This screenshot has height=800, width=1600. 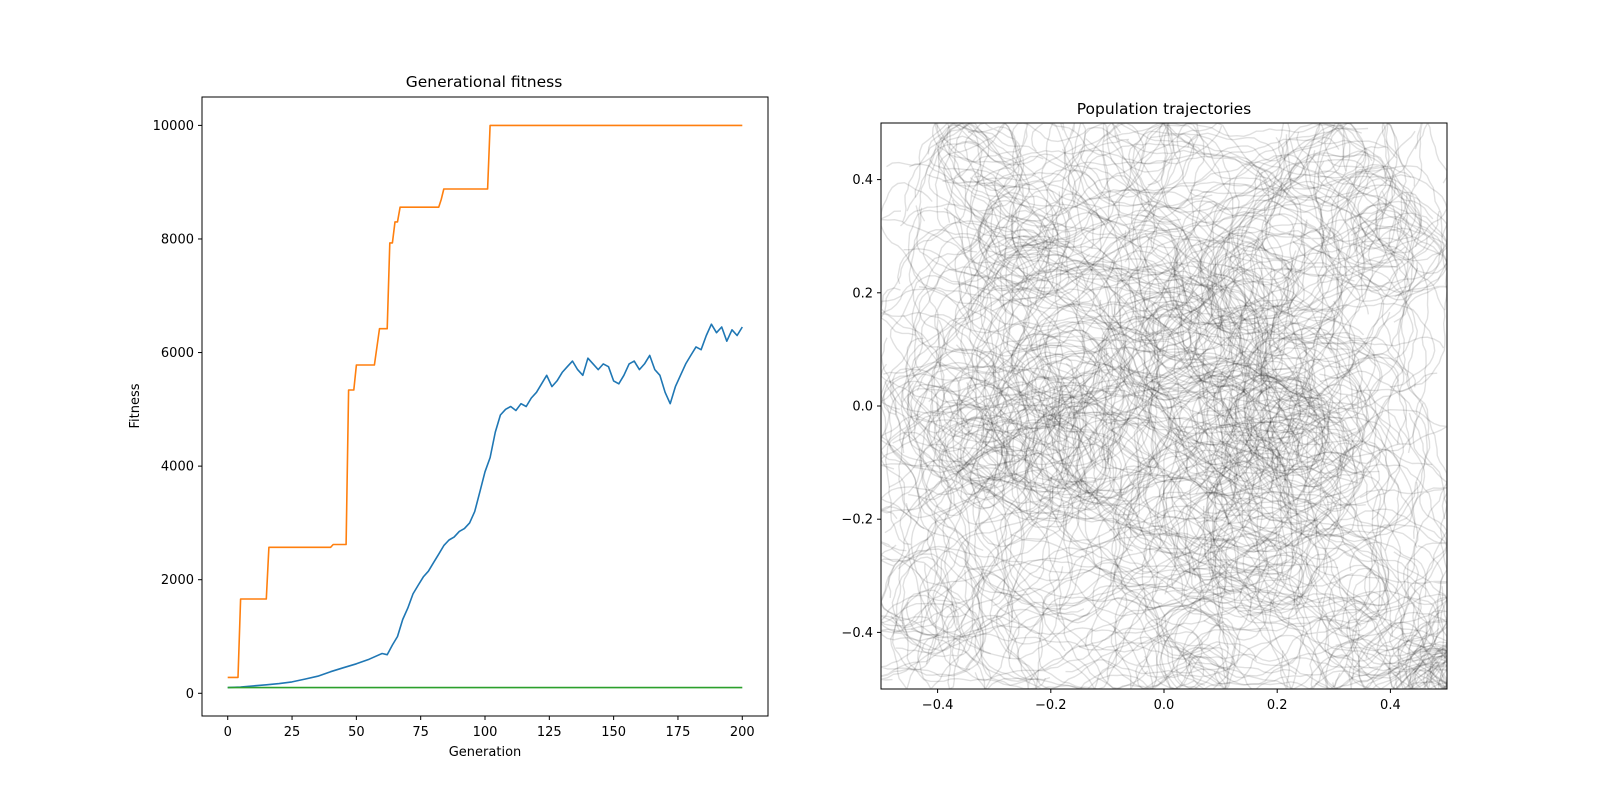 I want to click on x-axis-ticks: −0.4 −0.2 0.0 0.2 0.4, so click(x=1161, y=701).